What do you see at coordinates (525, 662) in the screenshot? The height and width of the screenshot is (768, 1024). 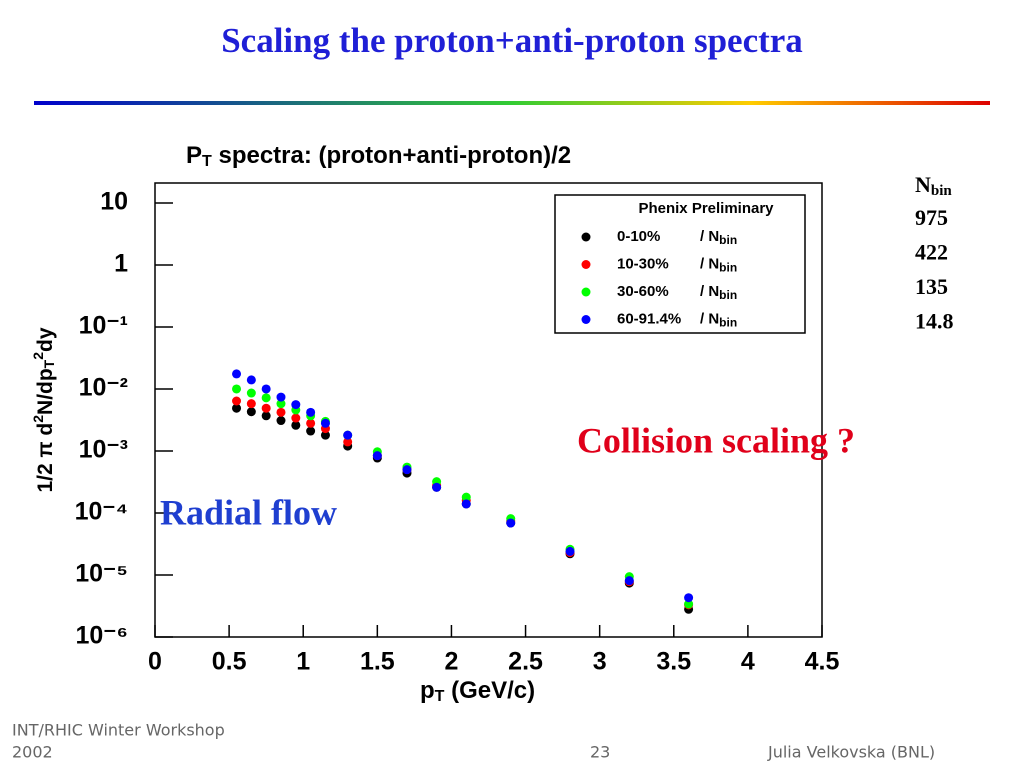 I see `x-tick-label: 2.5` at bounding box center [525, 662].